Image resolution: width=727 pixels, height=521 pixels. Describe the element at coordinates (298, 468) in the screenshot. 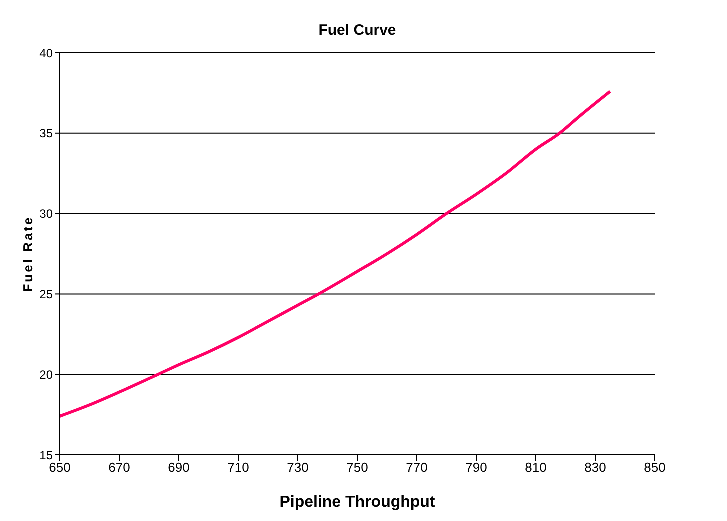

I see `x-tick-label: 730` at that location.